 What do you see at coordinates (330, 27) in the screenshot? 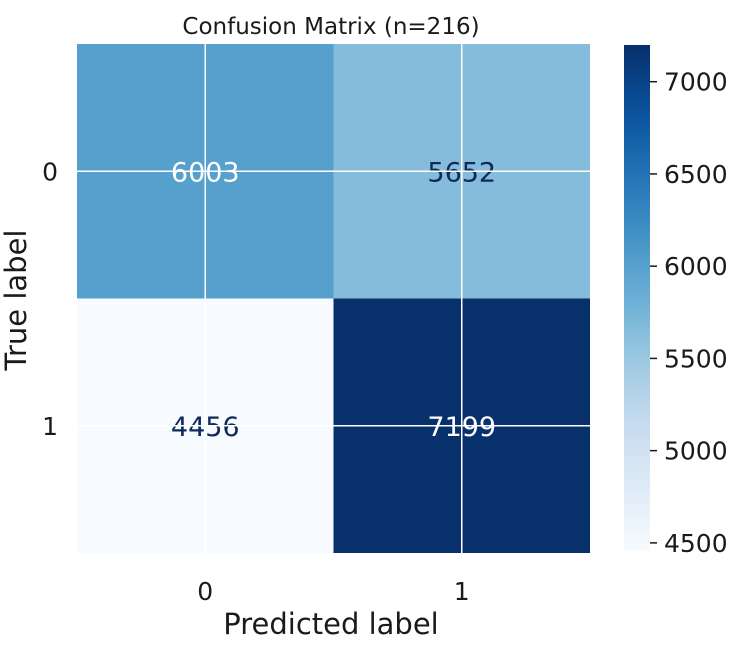
I see `chart-title: Confusion Matrix (n=216)` at bounding box center [330, 27].